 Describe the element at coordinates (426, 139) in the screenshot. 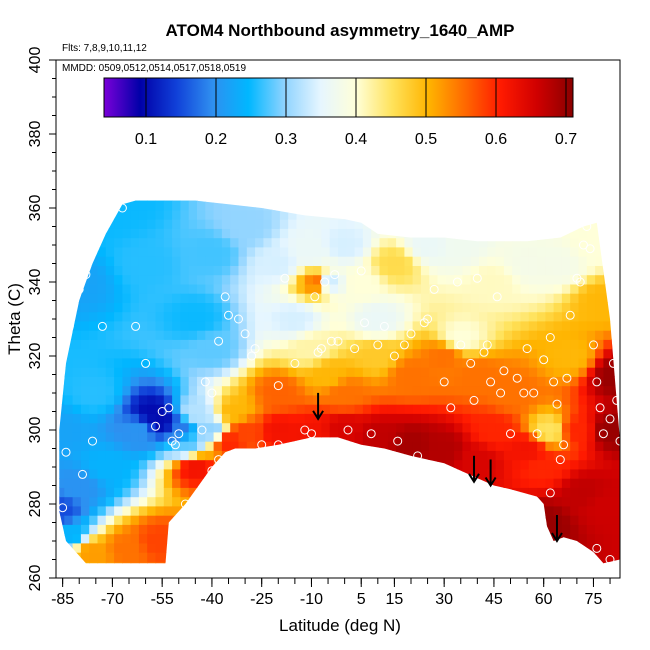

I see `colorbar-tick-label: 0.5` at that location.